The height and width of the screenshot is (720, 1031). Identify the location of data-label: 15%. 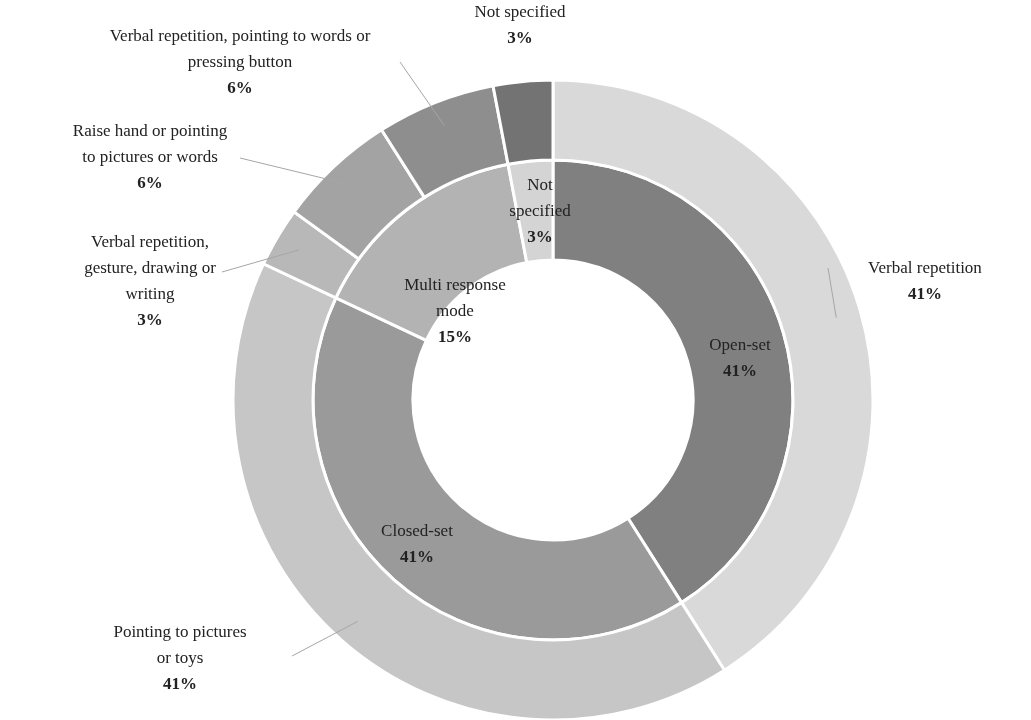
(455, 336).